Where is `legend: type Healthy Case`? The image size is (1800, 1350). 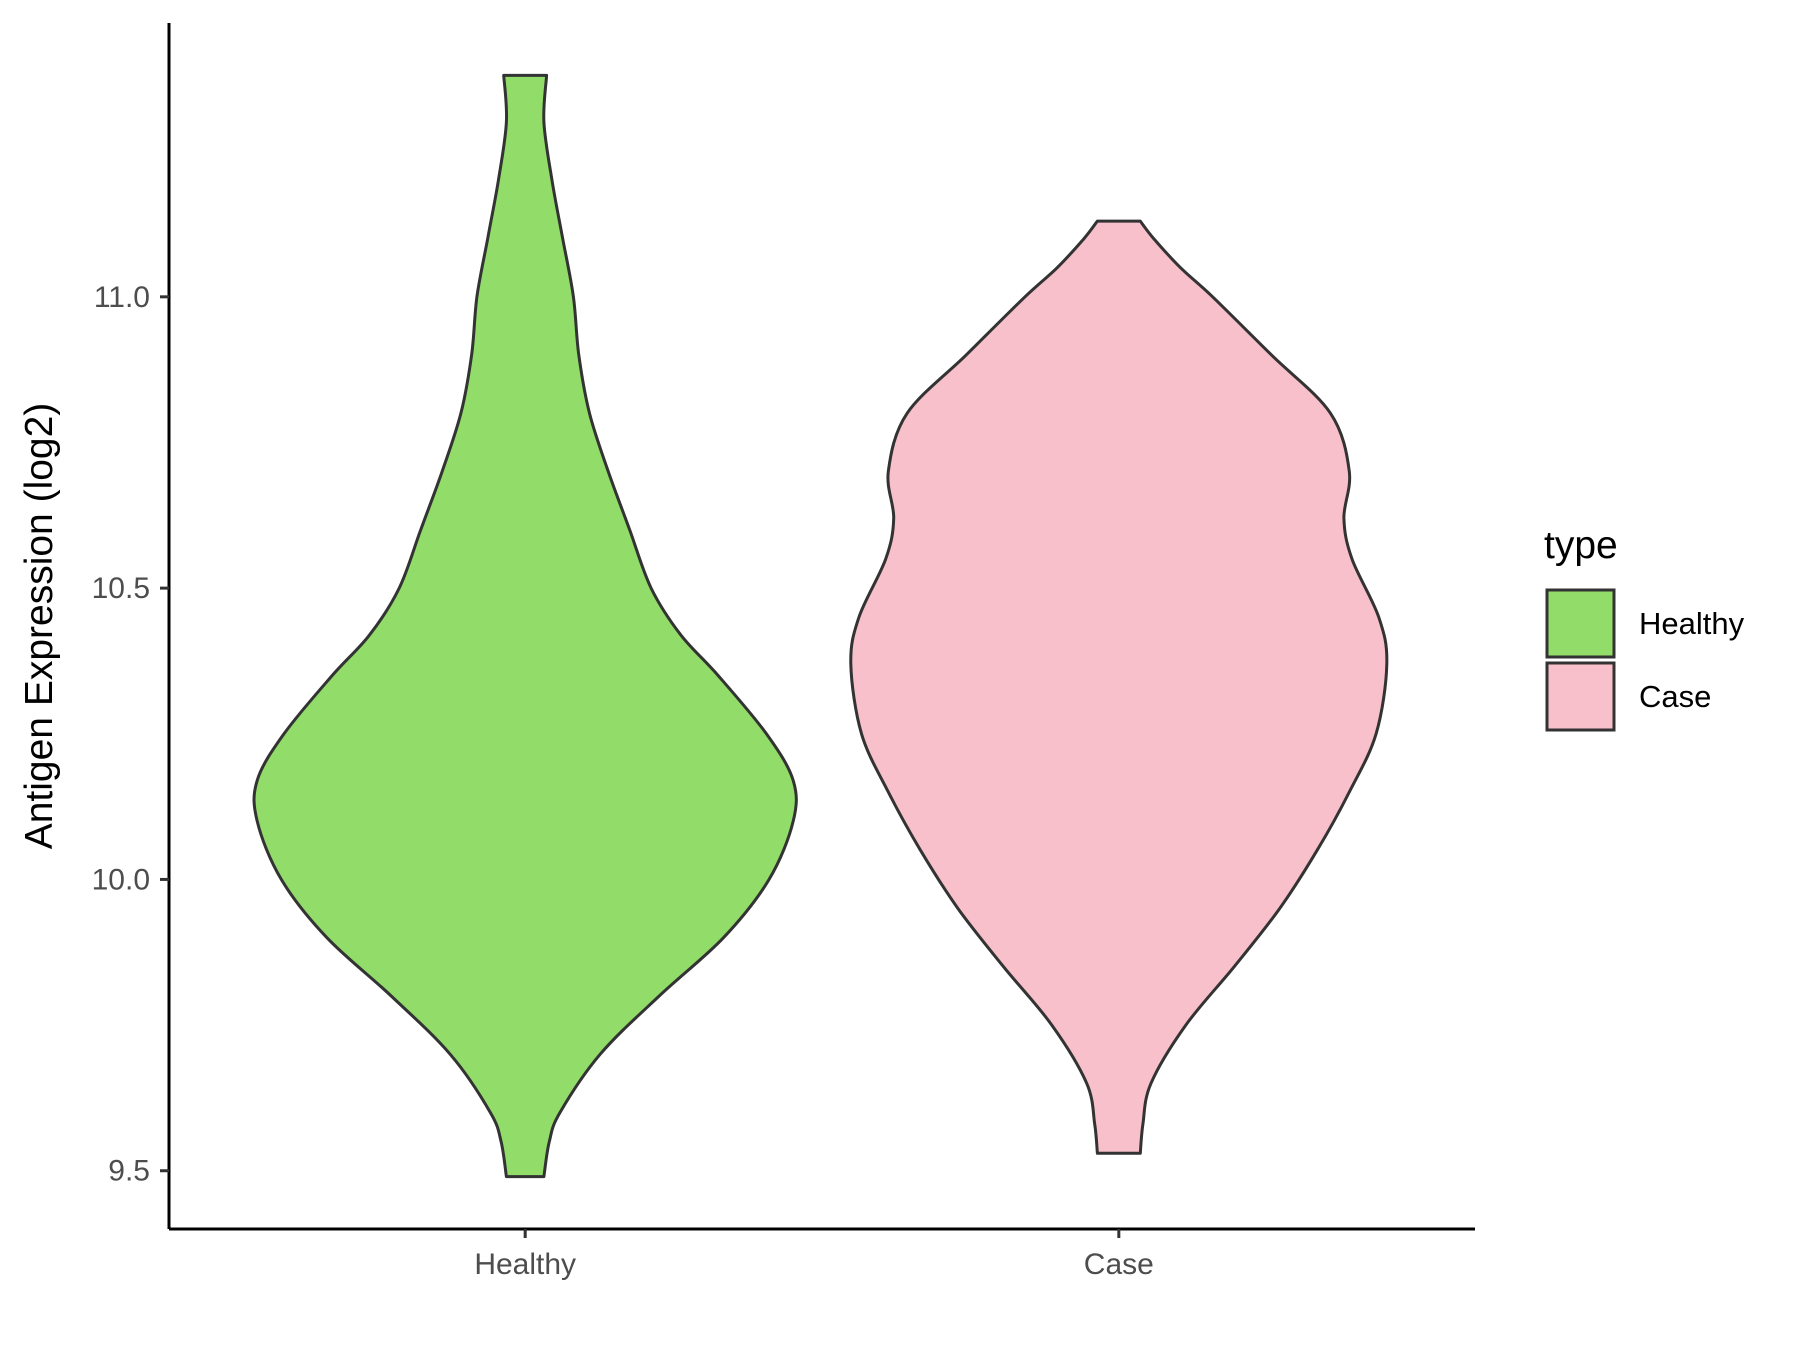
legend: type Healthy Case is located at coordinates (1644, 628).